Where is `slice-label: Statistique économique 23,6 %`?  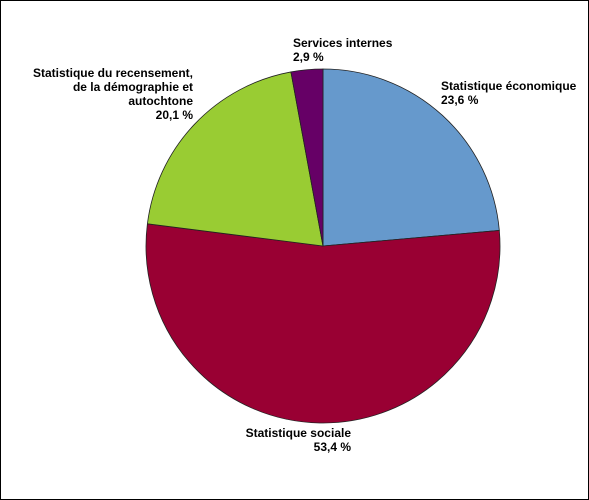 slice-label: Statistique économique 23,6 % is located at coordinates (514, 93).